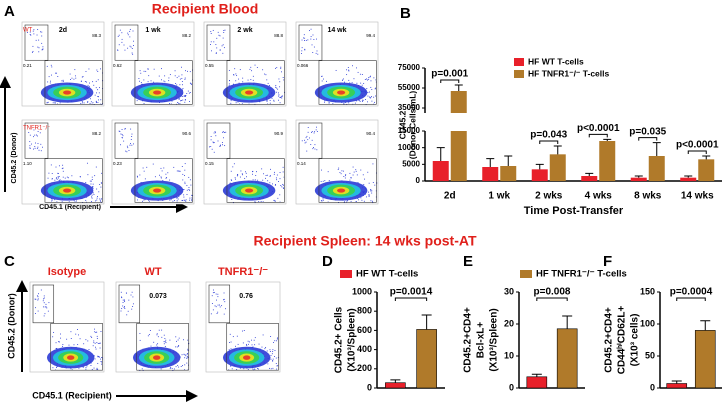 The width and height of the screenshot is (728, 402). Describe the element at coordinates (650, 355) in the screenshot. I see `y-tick-label: 50` at that location.